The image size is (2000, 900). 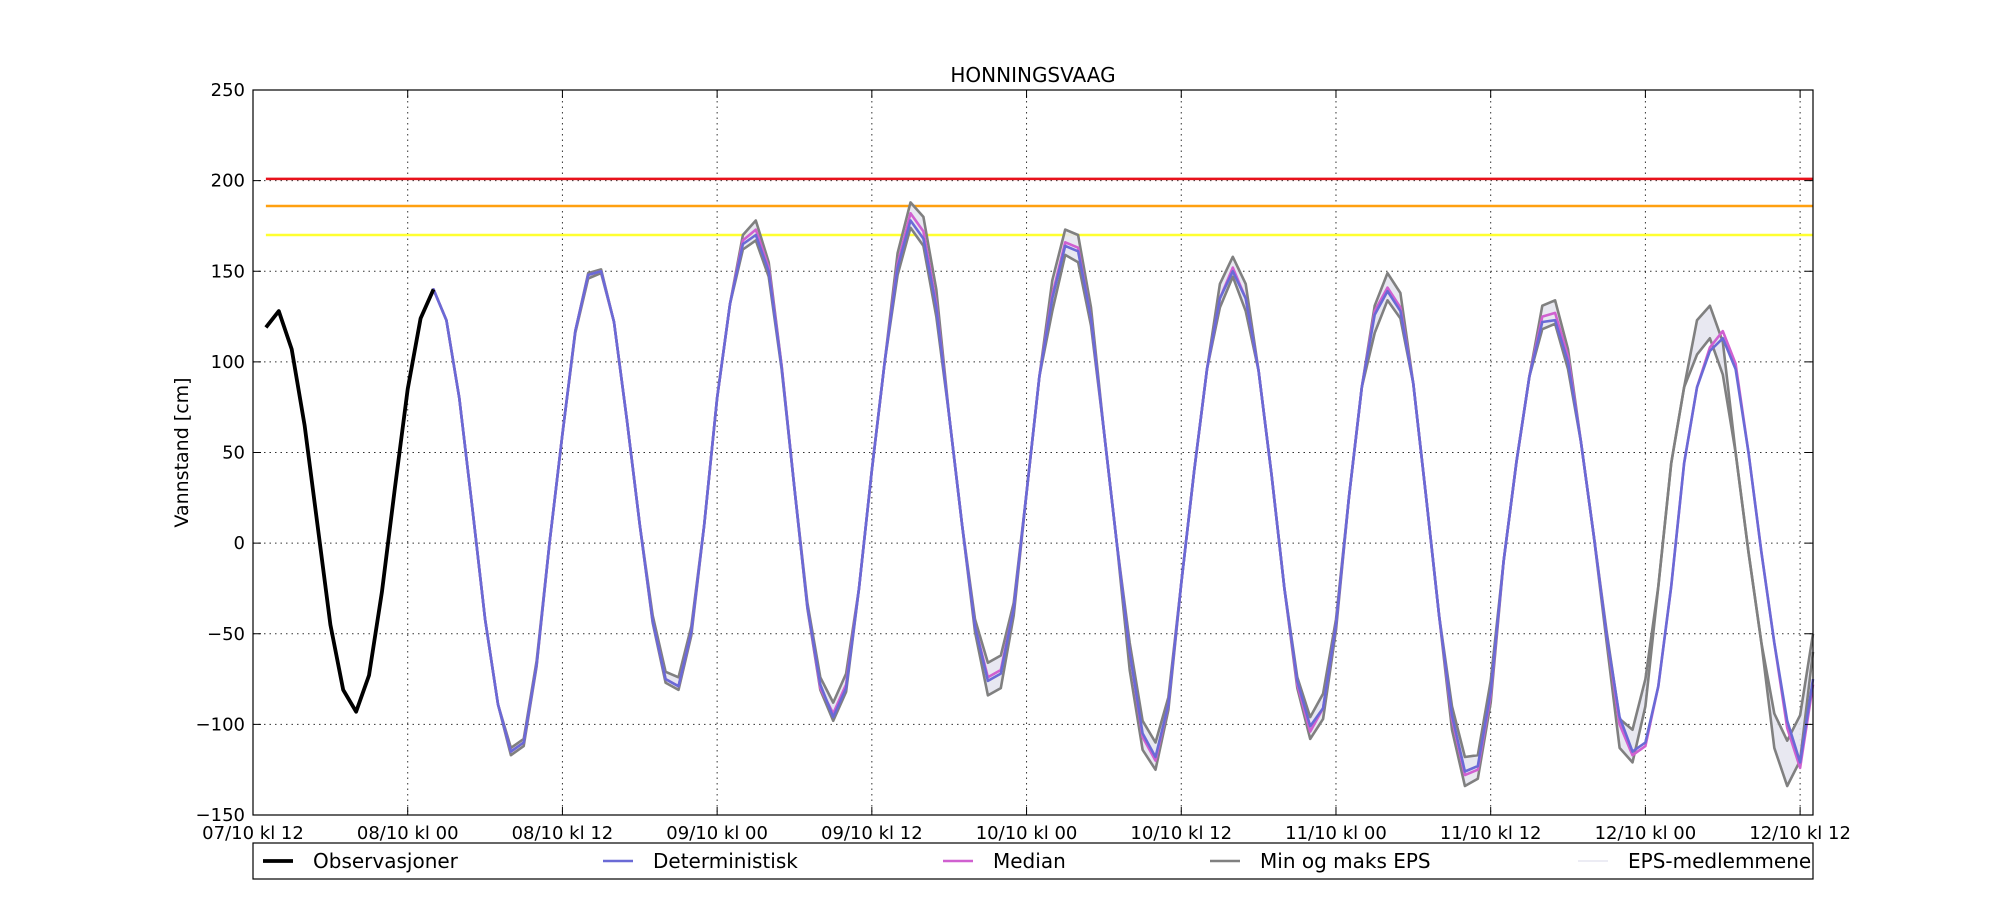 I want to click on y-tick-label: −100, so click(x=220, y=724).